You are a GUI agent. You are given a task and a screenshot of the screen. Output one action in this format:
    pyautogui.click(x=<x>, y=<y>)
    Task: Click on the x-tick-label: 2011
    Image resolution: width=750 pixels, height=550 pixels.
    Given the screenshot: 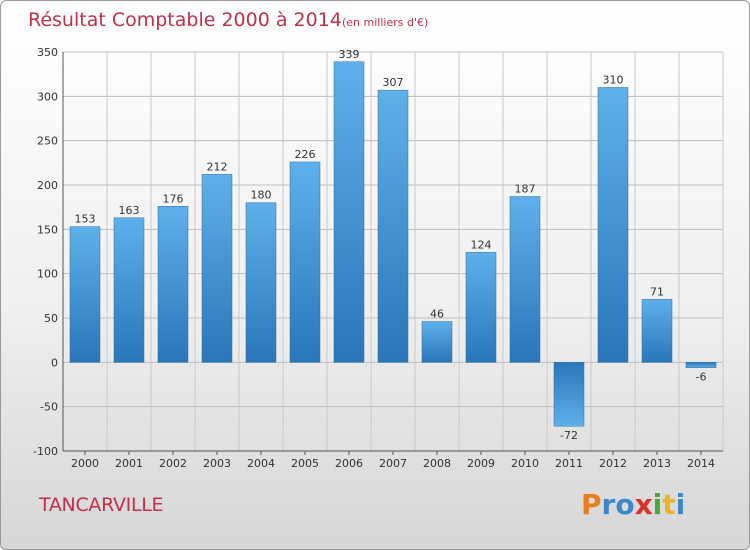 What is the action you would take?
    pyautogui.click(x=569, y=463)
    